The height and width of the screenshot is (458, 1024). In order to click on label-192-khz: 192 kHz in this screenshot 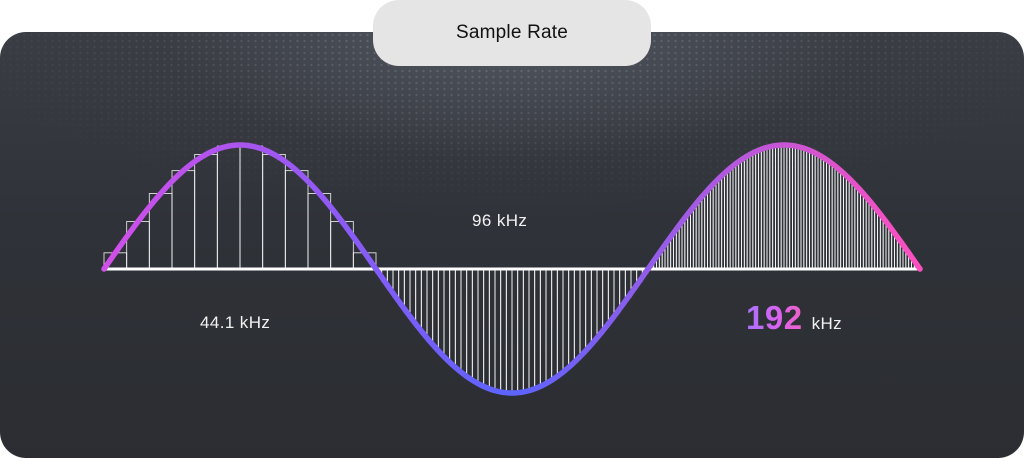, I will do `click(794, 318)`.